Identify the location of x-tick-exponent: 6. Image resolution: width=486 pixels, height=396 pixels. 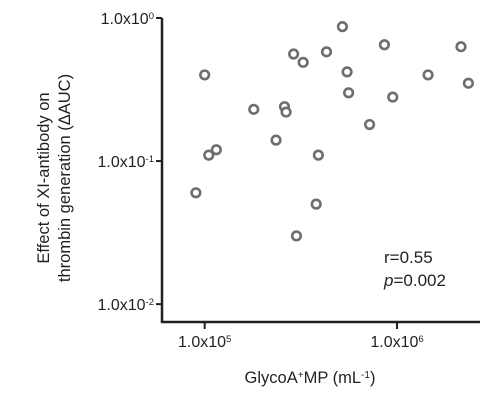
(420, 339).